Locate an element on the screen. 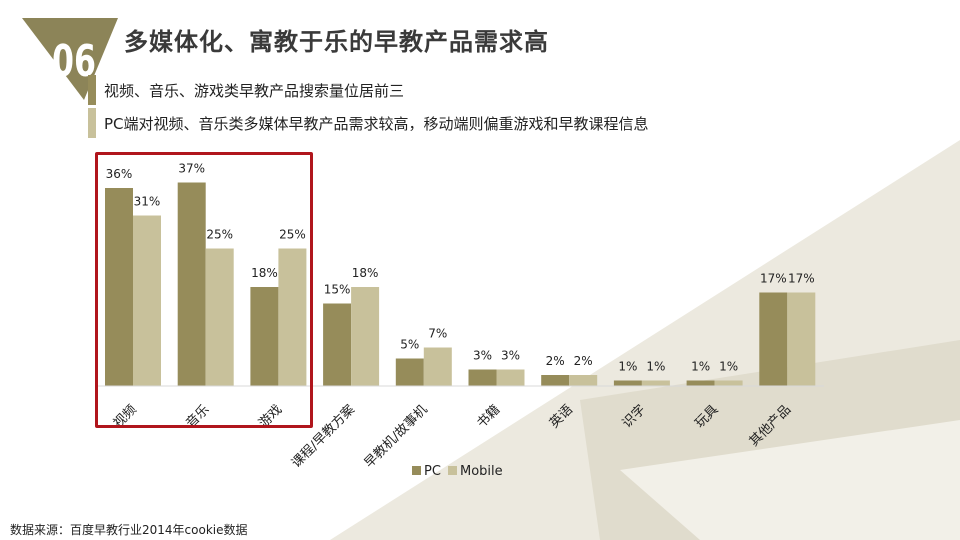 Image resolution: width=960 pixels, height=540 pixels. bullet-point-1: 视频、音乐、游戏类早教产品搜索量位居前三 is located at coordinates (246, 90).